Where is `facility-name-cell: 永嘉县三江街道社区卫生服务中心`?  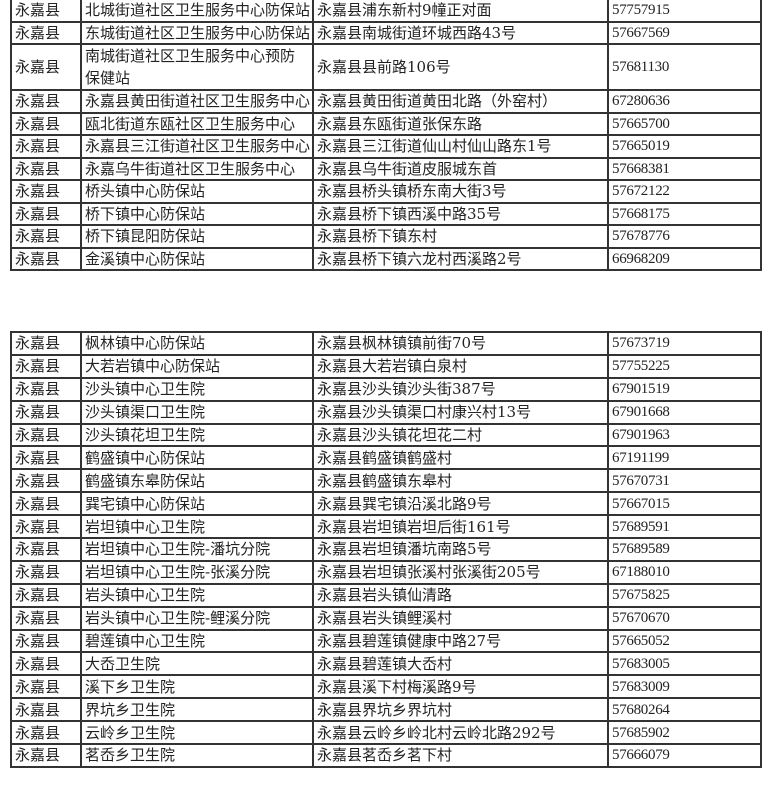
facility-name-cell: 永嘉县三江街道社区卫生服务中心 is located at coordinates (197, 146).